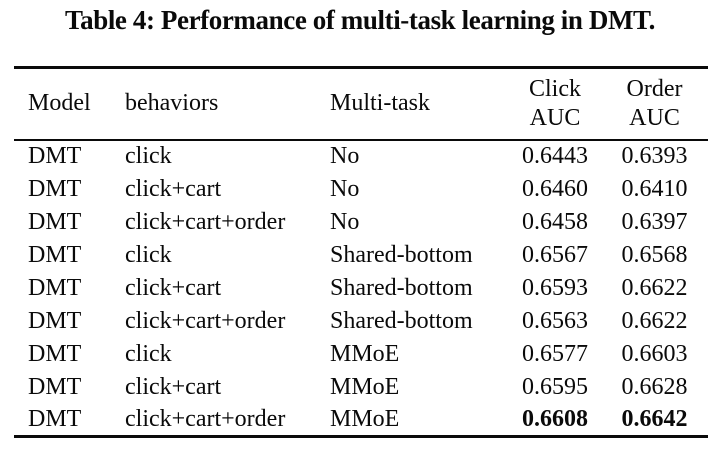 The height and width of the screenshot is (453, 720). What do you see at coordinates (555, 188) in the screenshot?
I see `cell-click-auc: 0.6460` at bounding box center [555, 188].